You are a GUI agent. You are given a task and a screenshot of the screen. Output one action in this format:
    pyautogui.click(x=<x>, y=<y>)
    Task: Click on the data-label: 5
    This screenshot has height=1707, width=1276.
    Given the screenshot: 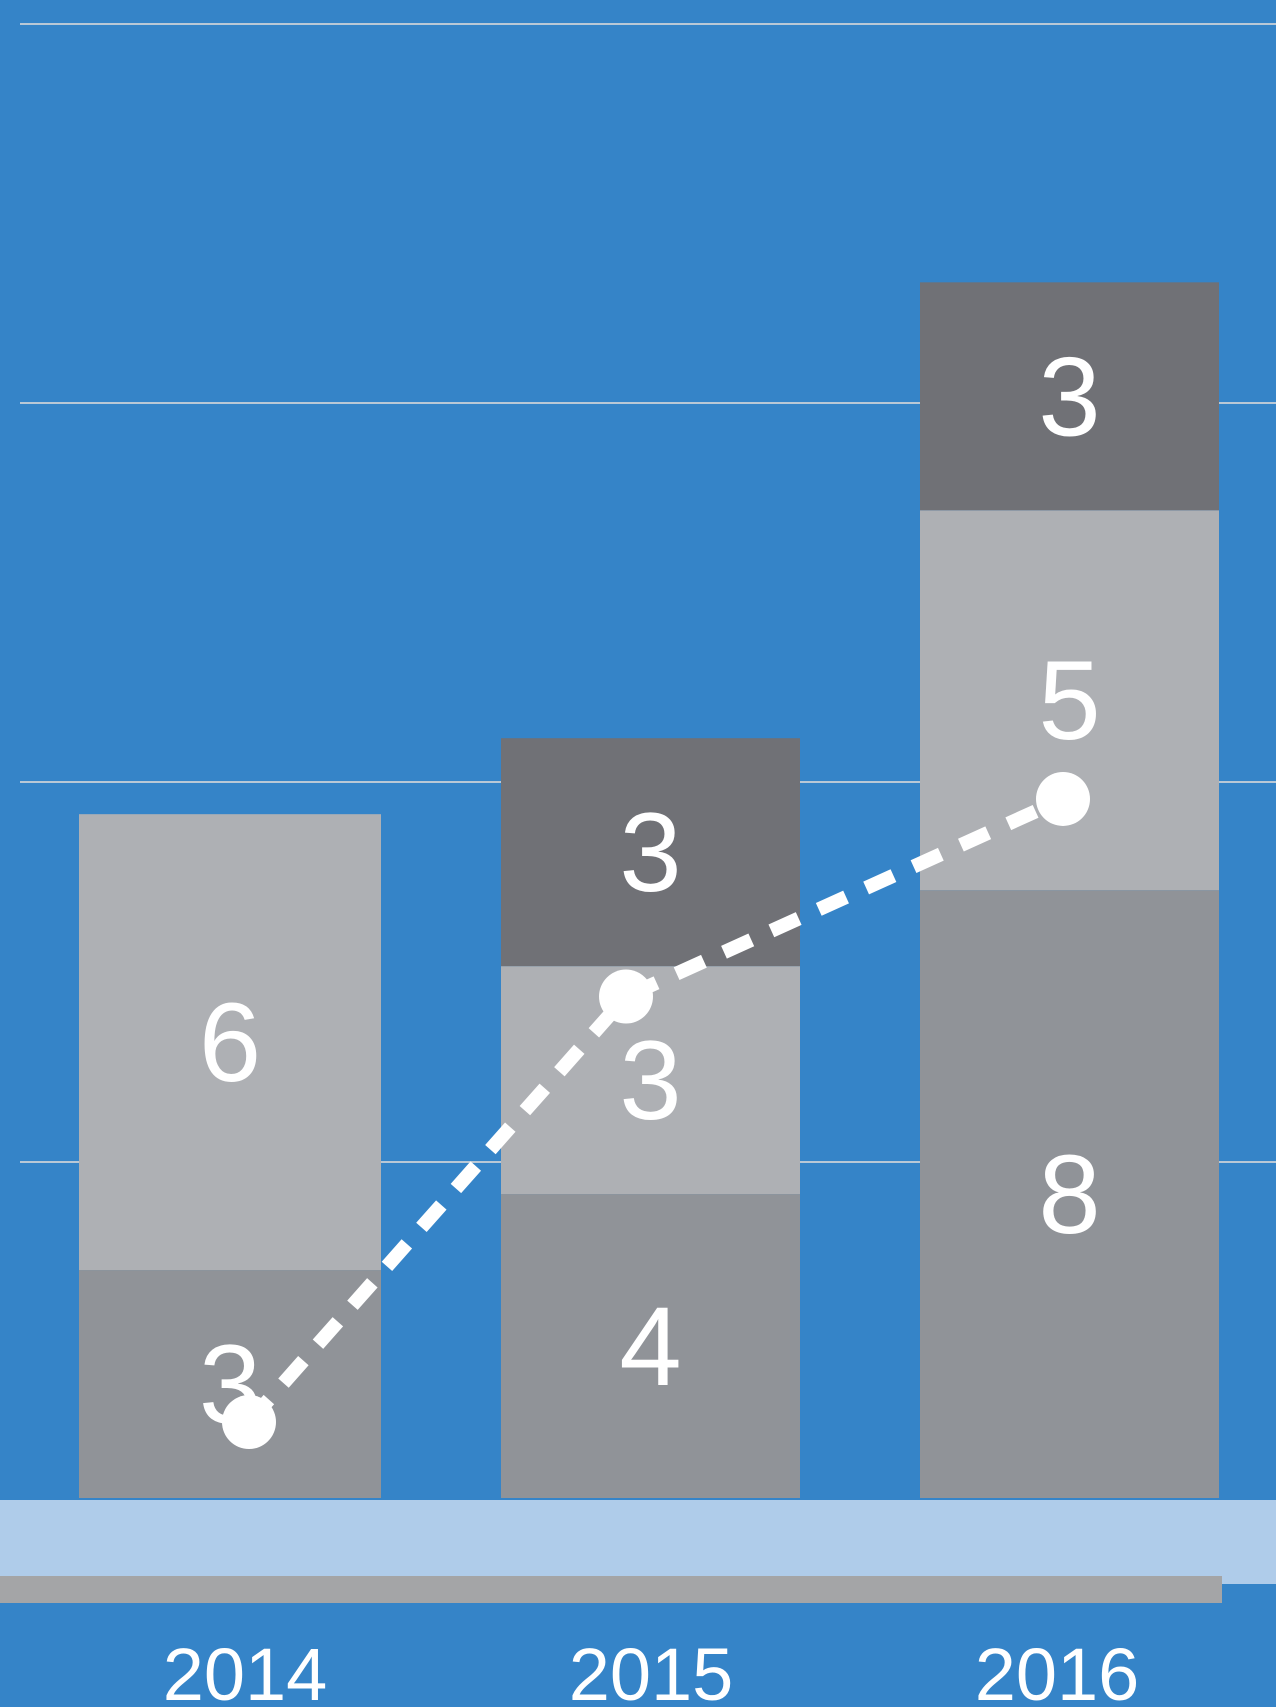 What is the action you would take?
    pyautogui.click(x=1069, y=700)
    